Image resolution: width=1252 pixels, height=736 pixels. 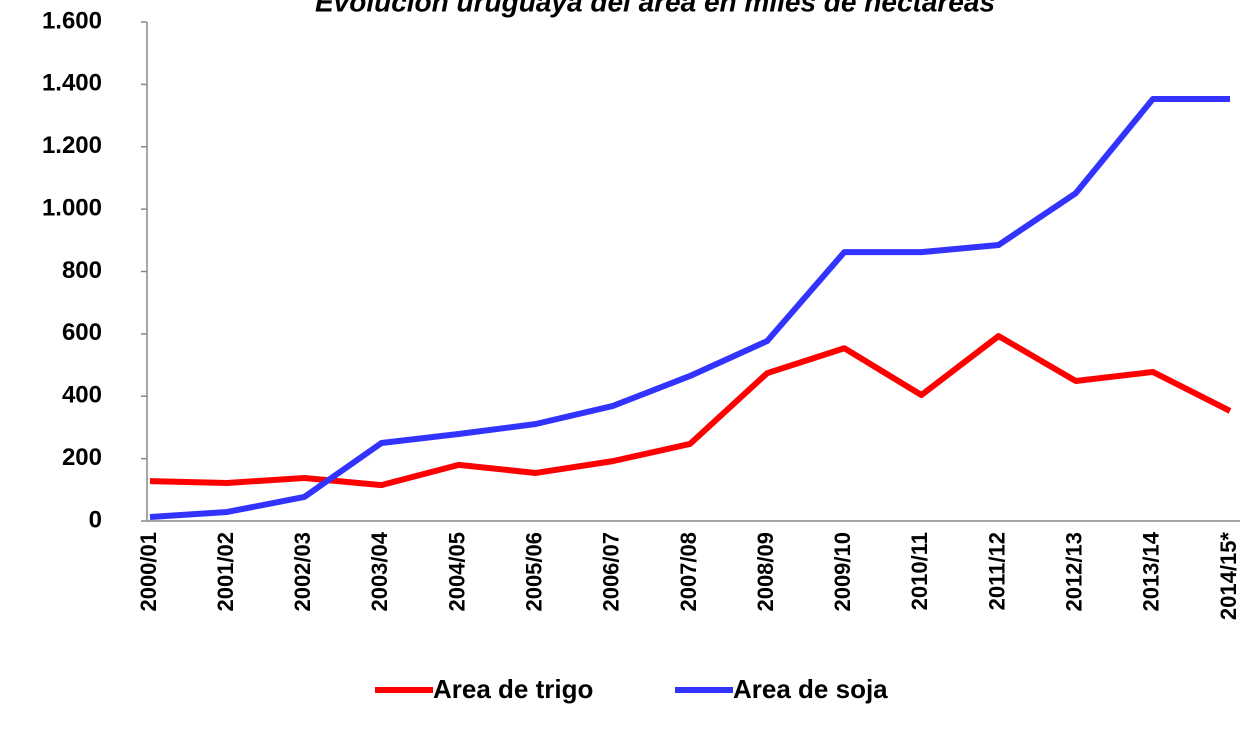 I want to click on y-tick-label: 1.400, so click(x=72, y=83).